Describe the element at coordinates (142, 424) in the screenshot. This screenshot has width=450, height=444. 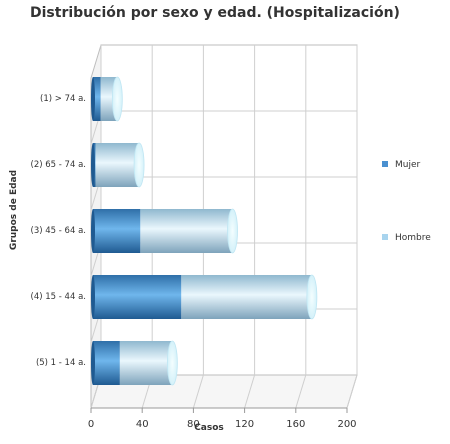
I see `x-tick-label: 40` at that location.